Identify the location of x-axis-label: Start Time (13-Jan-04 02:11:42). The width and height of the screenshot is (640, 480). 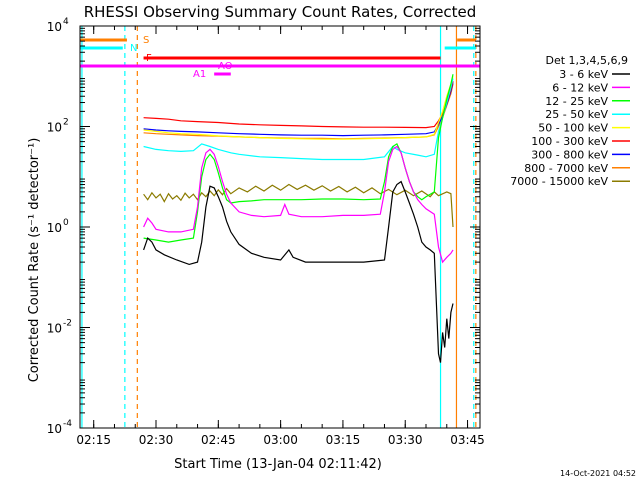
(278, 464).